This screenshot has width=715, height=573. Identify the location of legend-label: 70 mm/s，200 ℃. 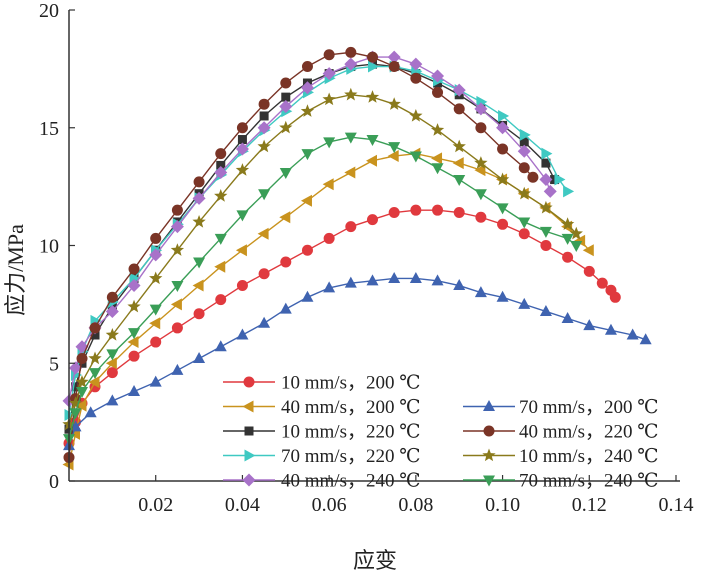
(589, 407).